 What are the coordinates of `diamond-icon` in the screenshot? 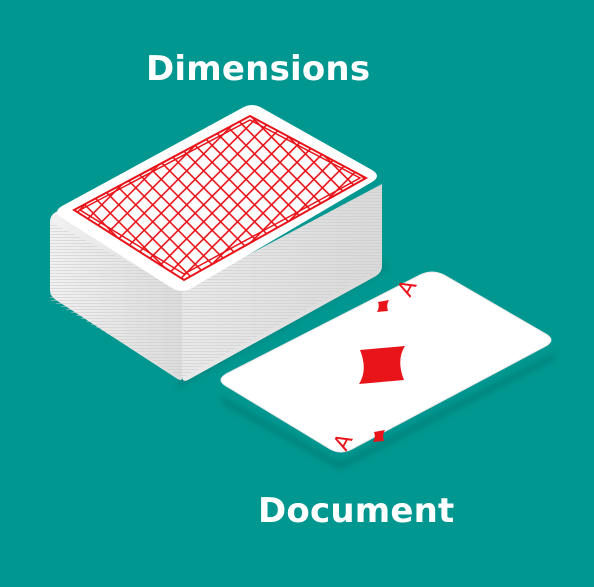 It's located at (382, 365).